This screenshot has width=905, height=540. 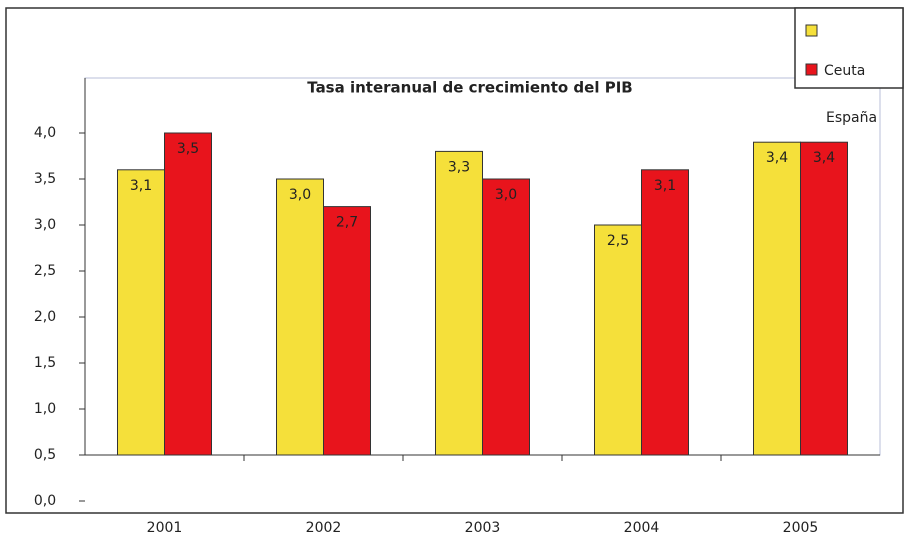 I want to click on y-tick-label: 3,5, so click(x=45, y=179).